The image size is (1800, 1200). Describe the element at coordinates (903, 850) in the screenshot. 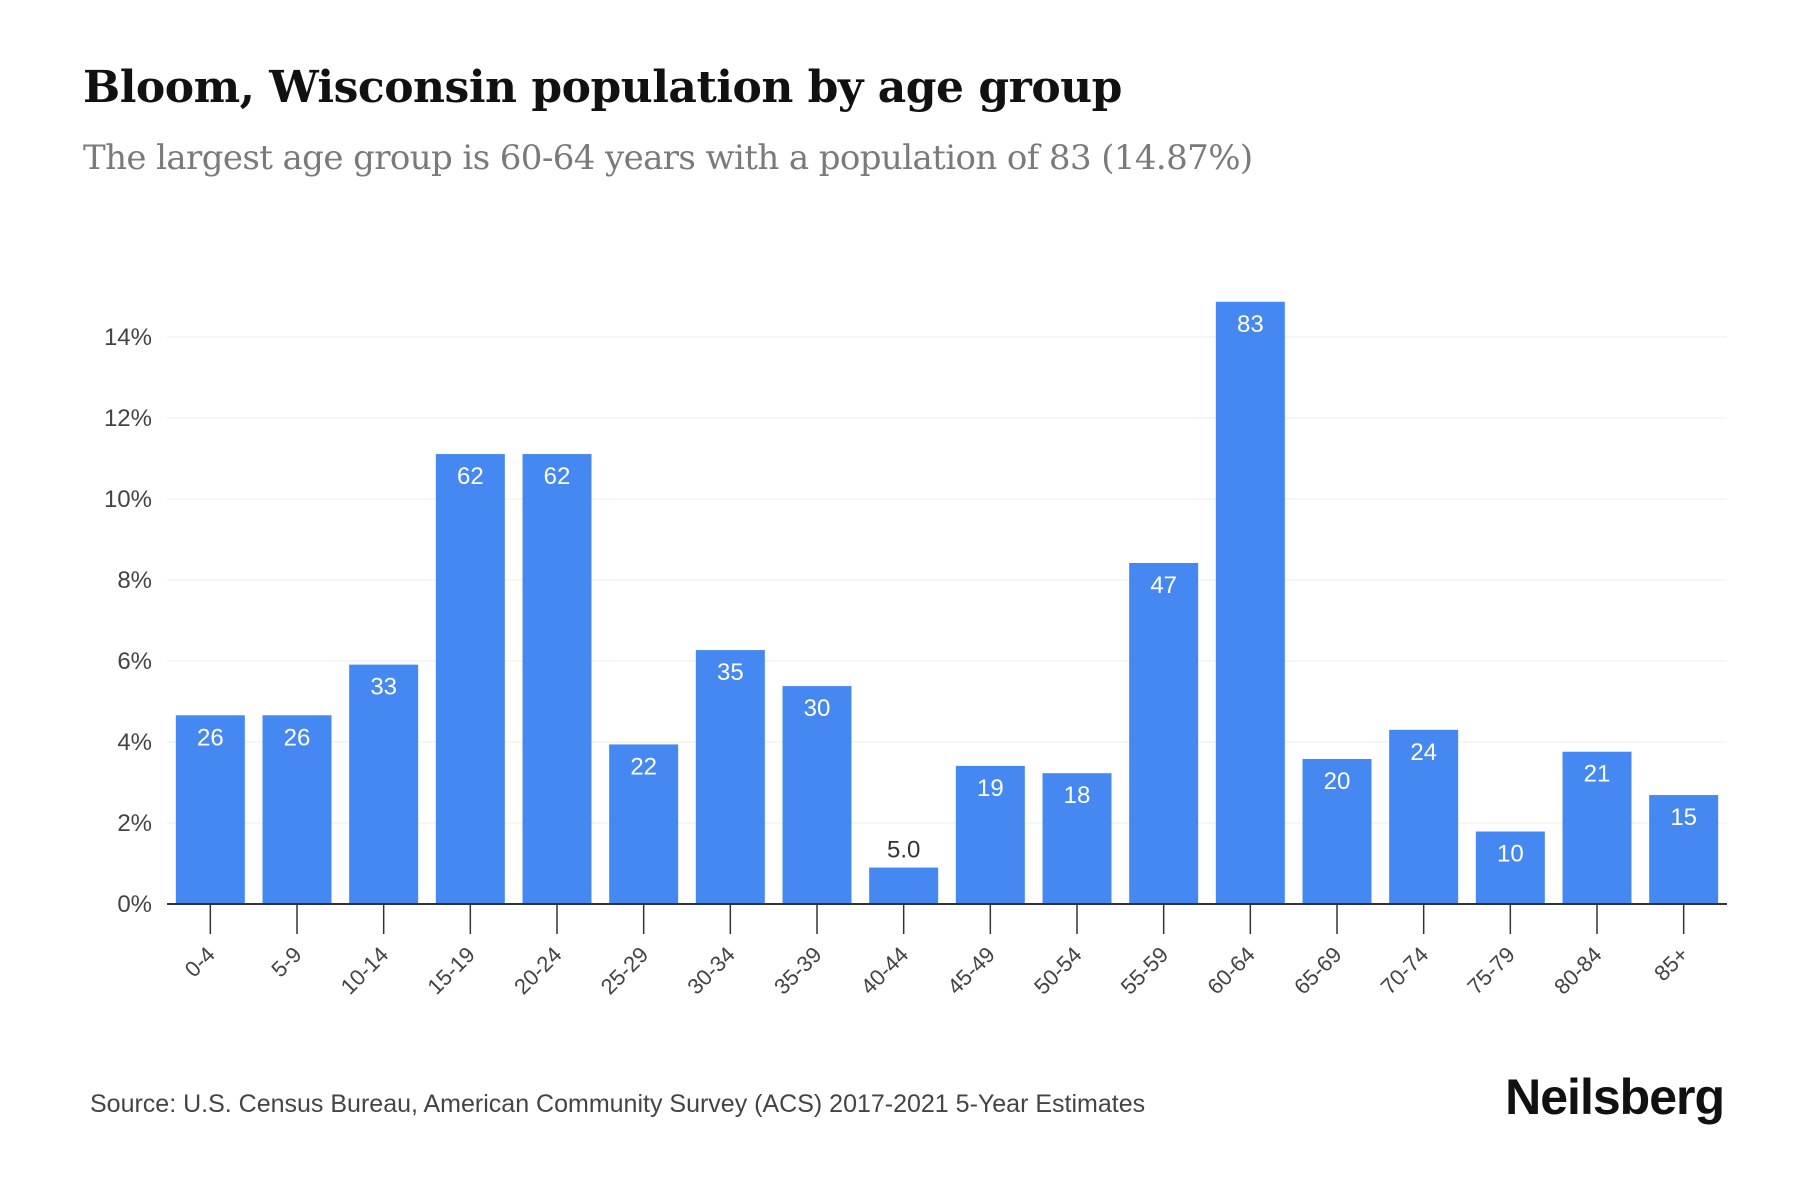

I see `bar-value-label: 5.0` at that location.